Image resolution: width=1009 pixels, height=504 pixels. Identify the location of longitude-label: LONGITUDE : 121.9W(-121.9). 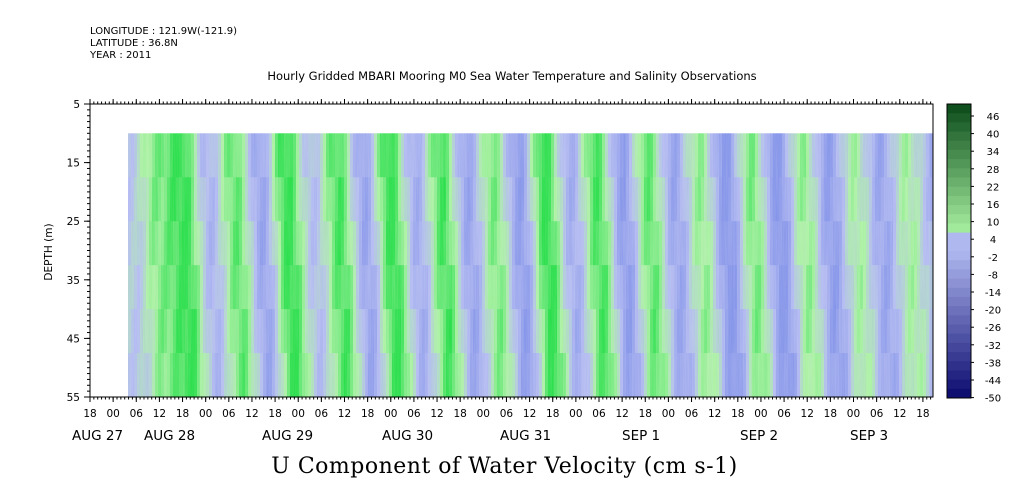
(163, 31).